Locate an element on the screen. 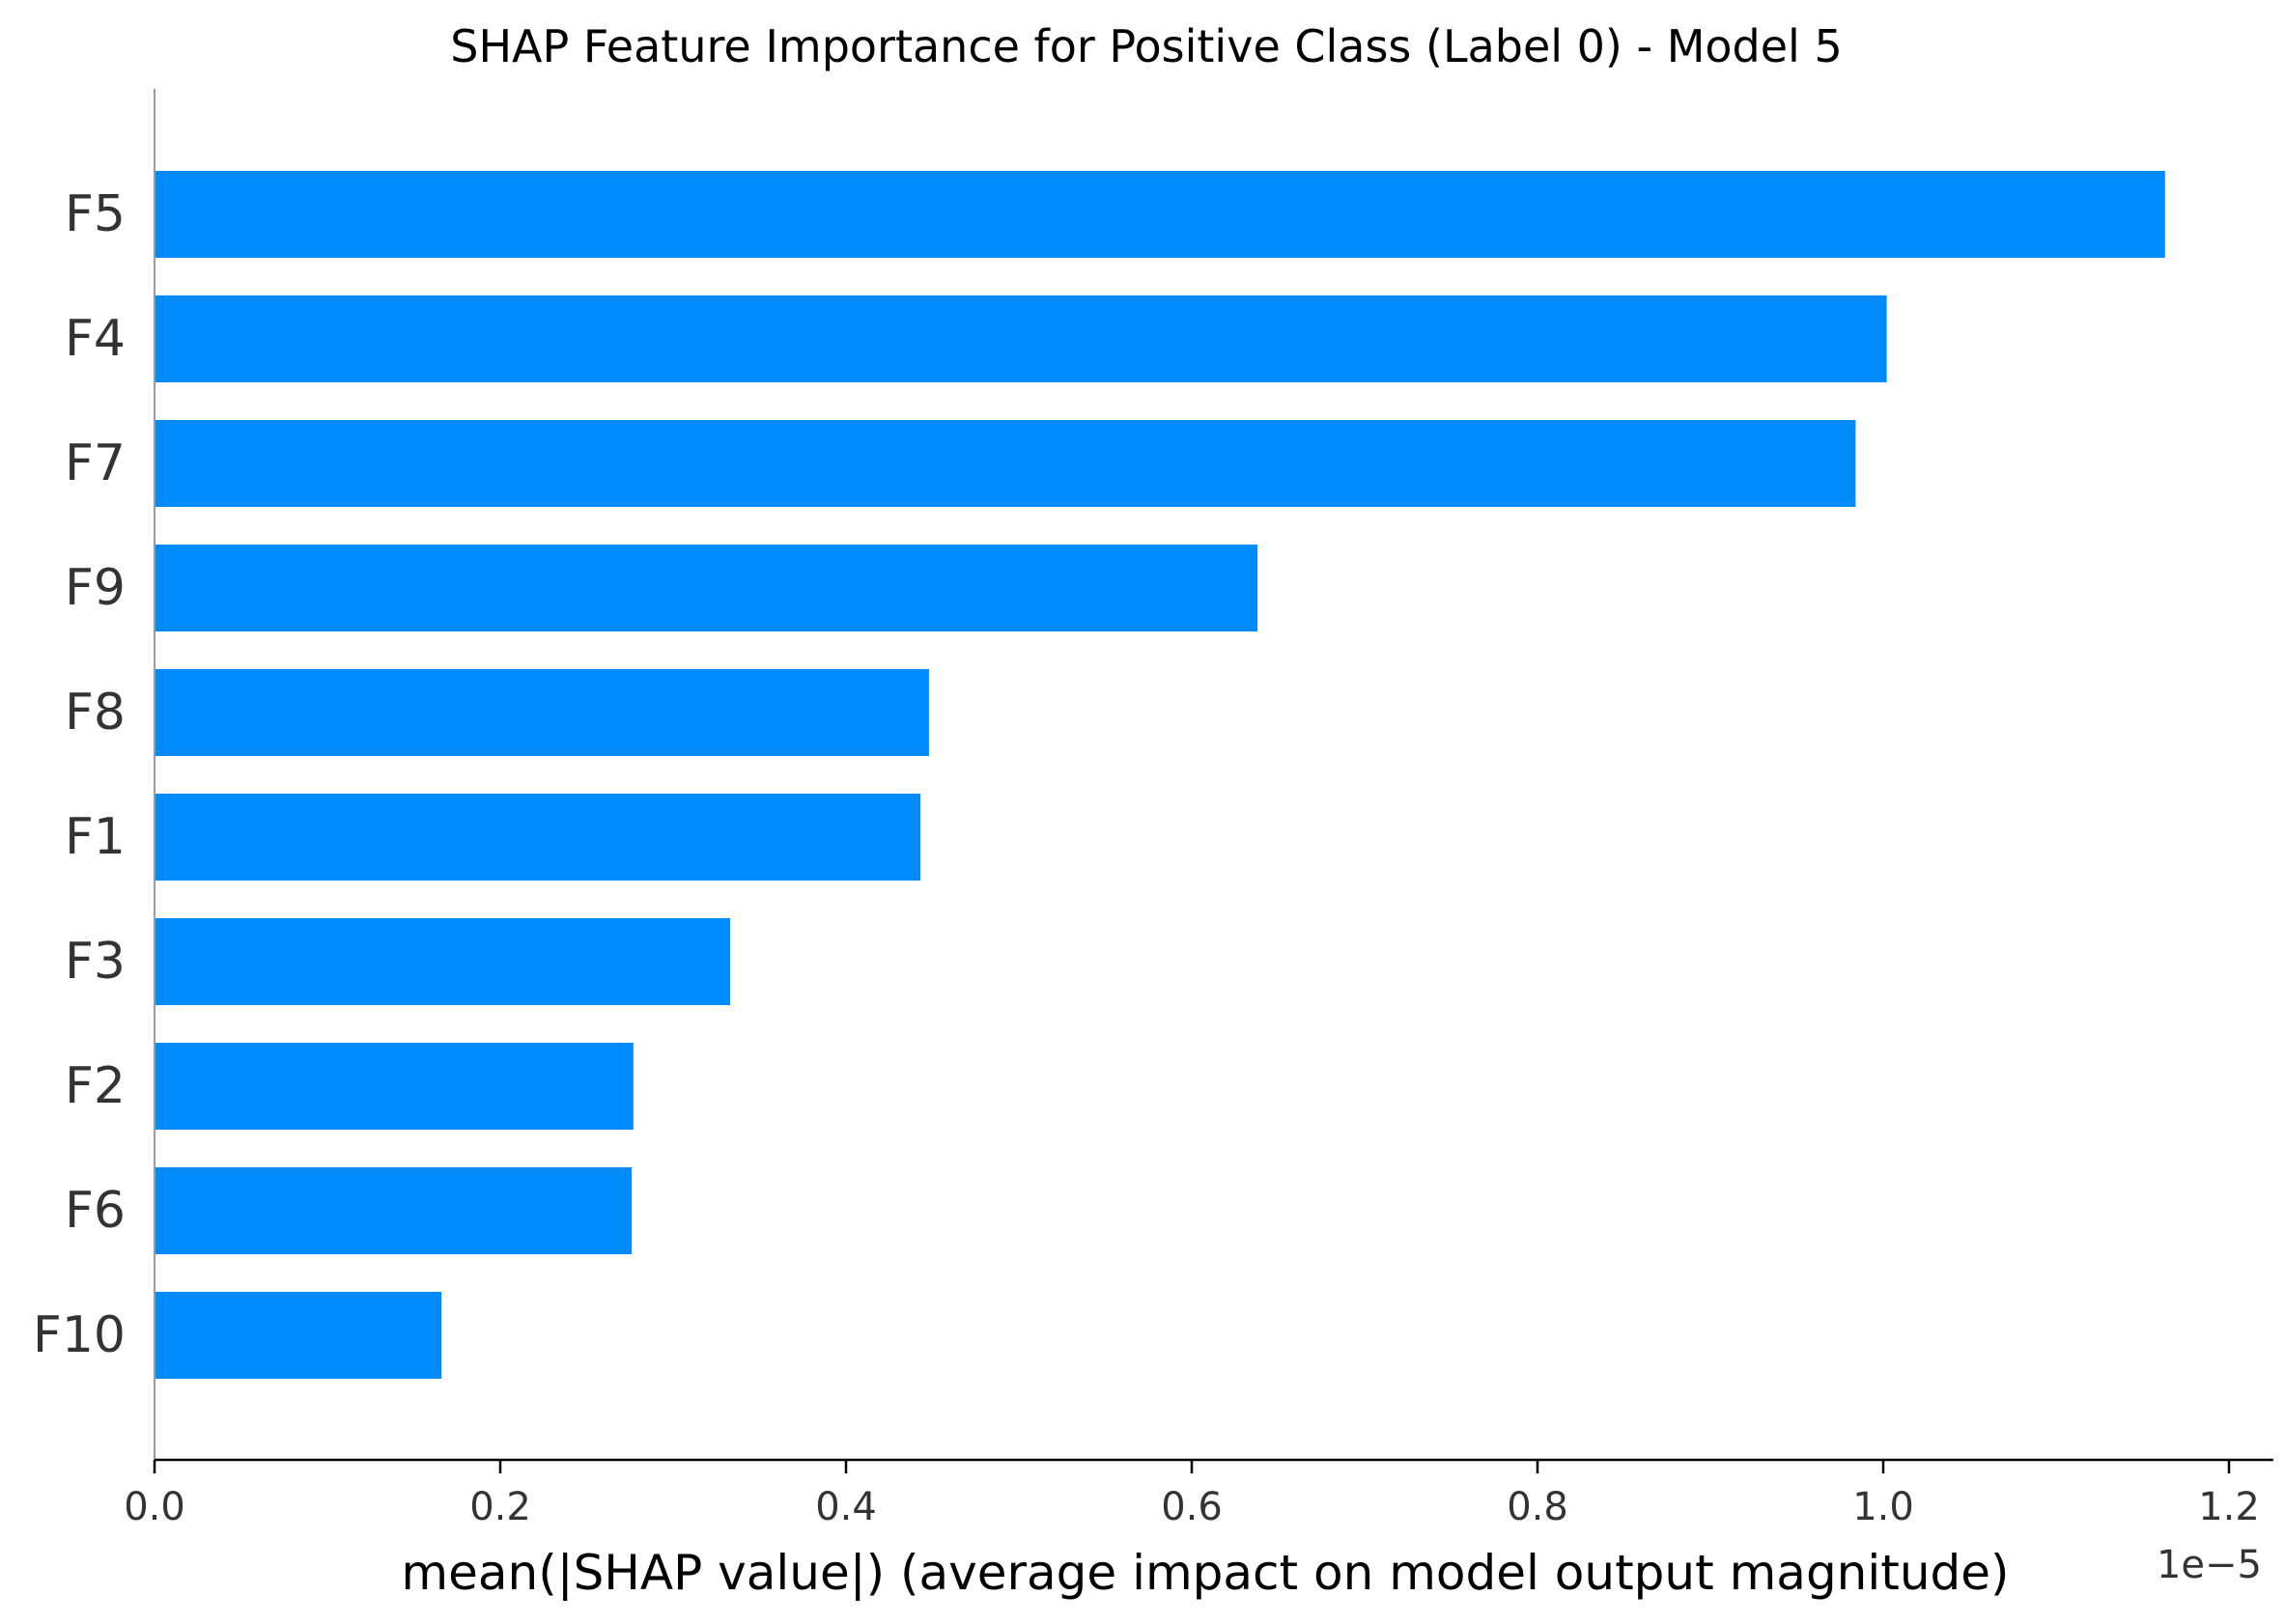 Image resolution: width=2285 pixels, height=1624 pixels. category-label-f10: F10 is located at coordinates (79, 1335).